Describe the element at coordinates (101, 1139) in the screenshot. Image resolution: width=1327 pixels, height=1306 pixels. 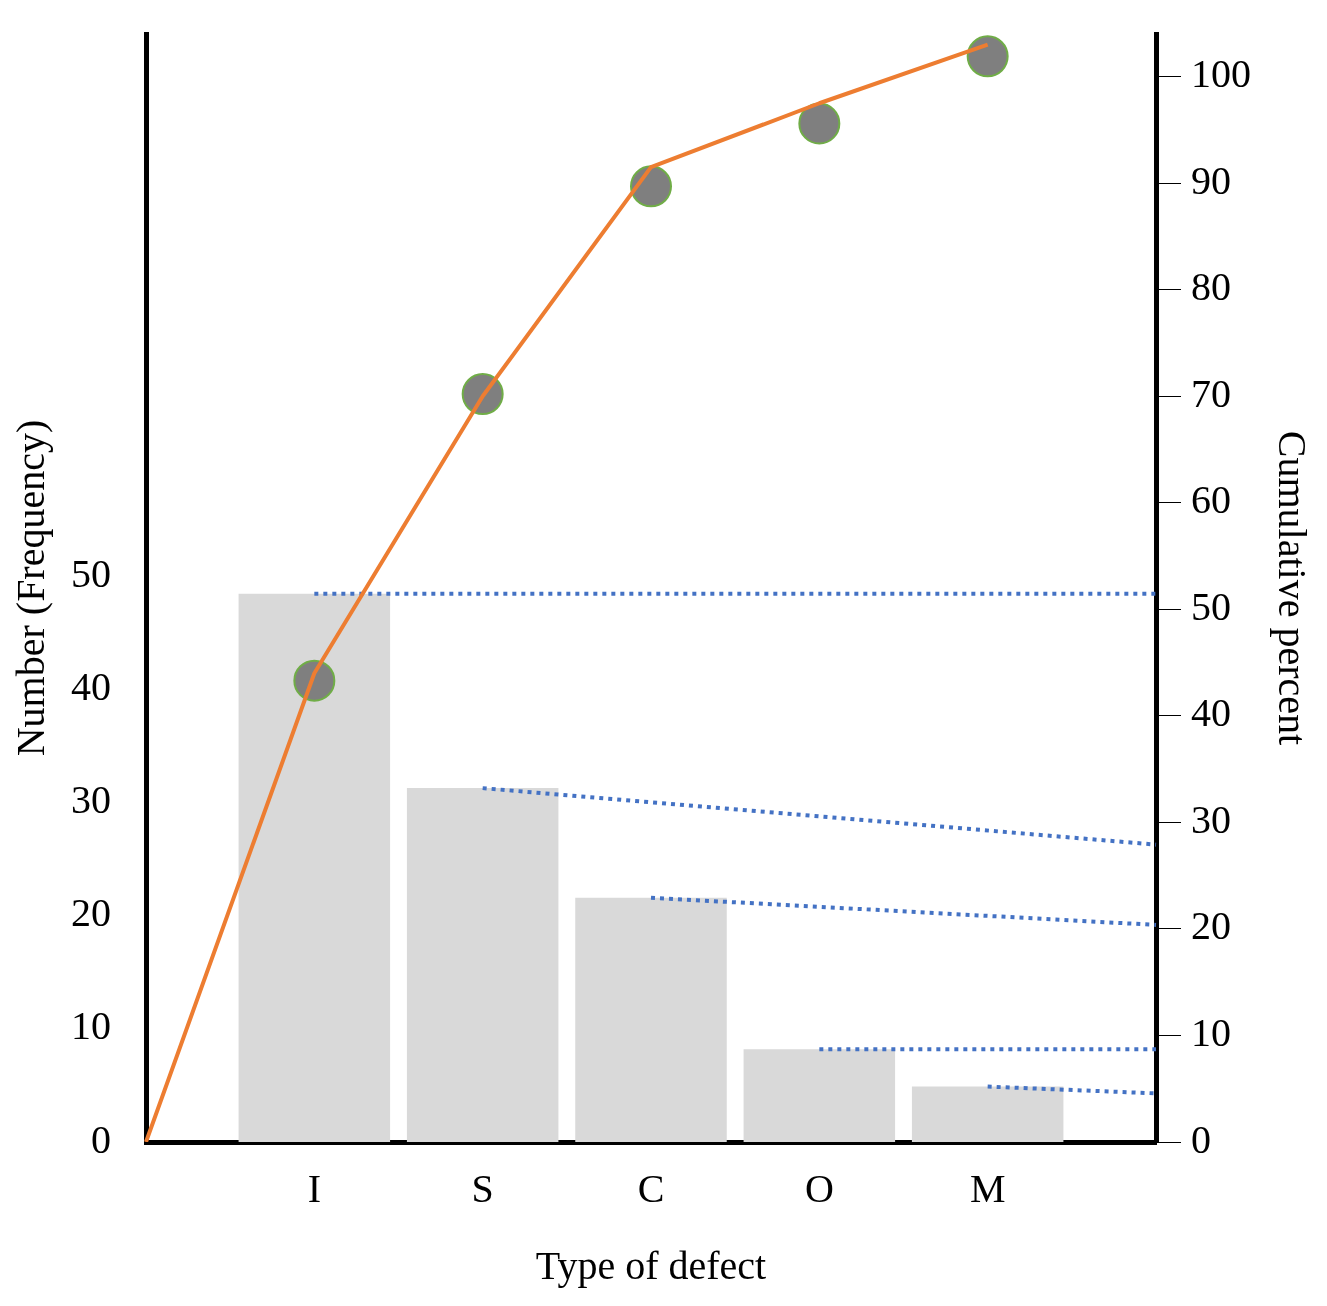
I see `y-tick-label: 0` at that location.